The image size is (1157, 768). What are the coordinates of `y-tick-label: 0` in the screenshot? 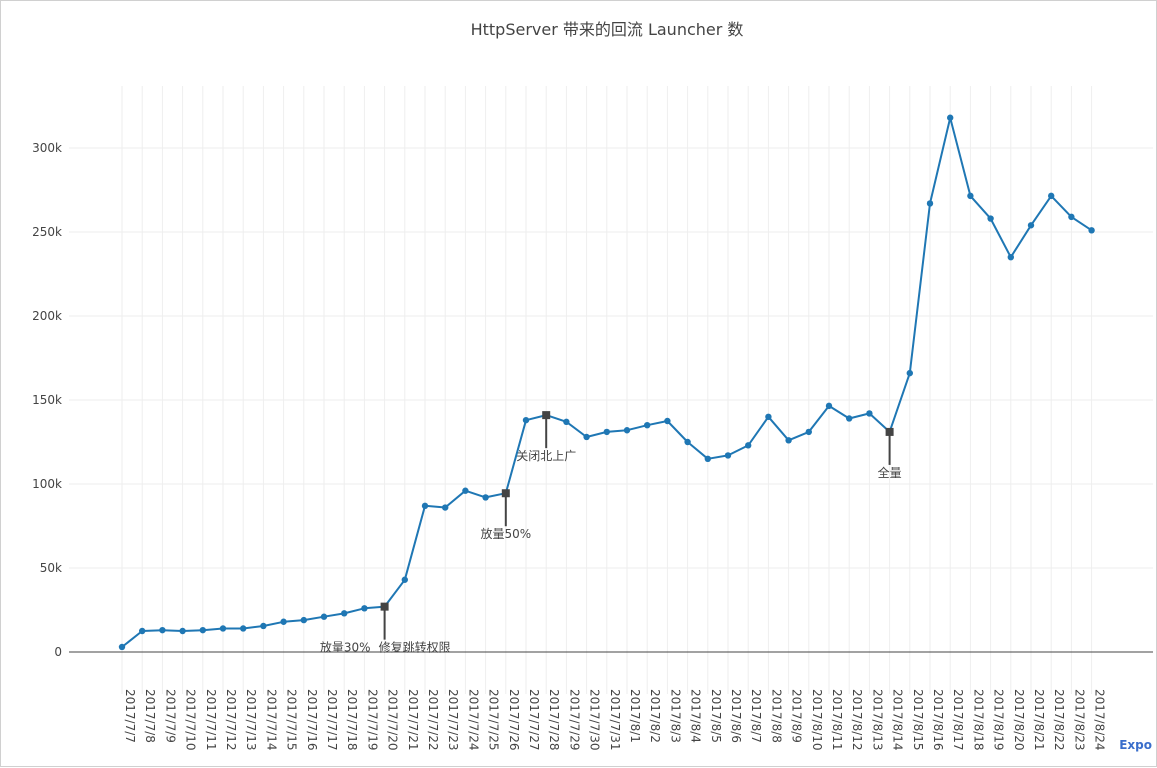 It's located at (58, 652).